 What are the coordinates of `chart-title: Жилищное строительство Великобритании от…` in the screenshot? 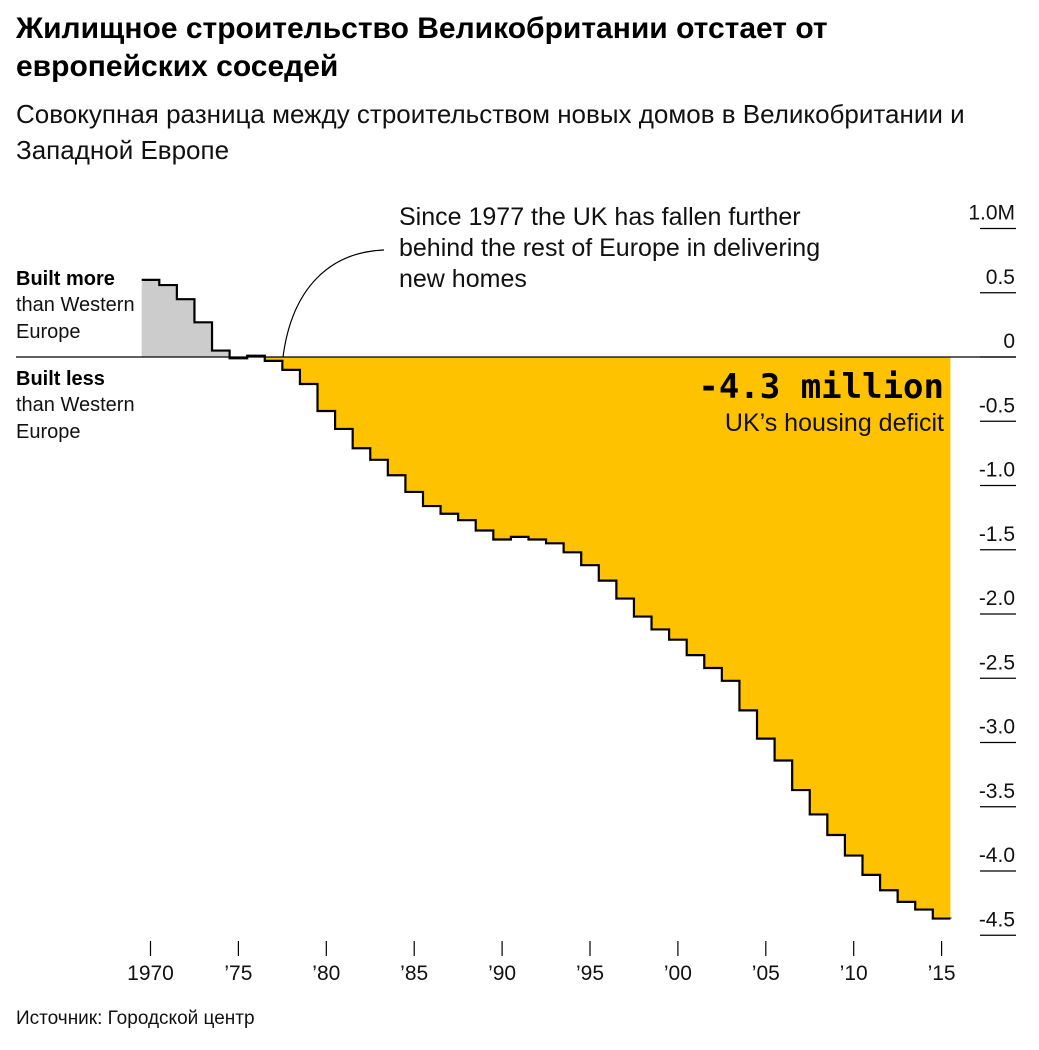 It's located at (422, 47).